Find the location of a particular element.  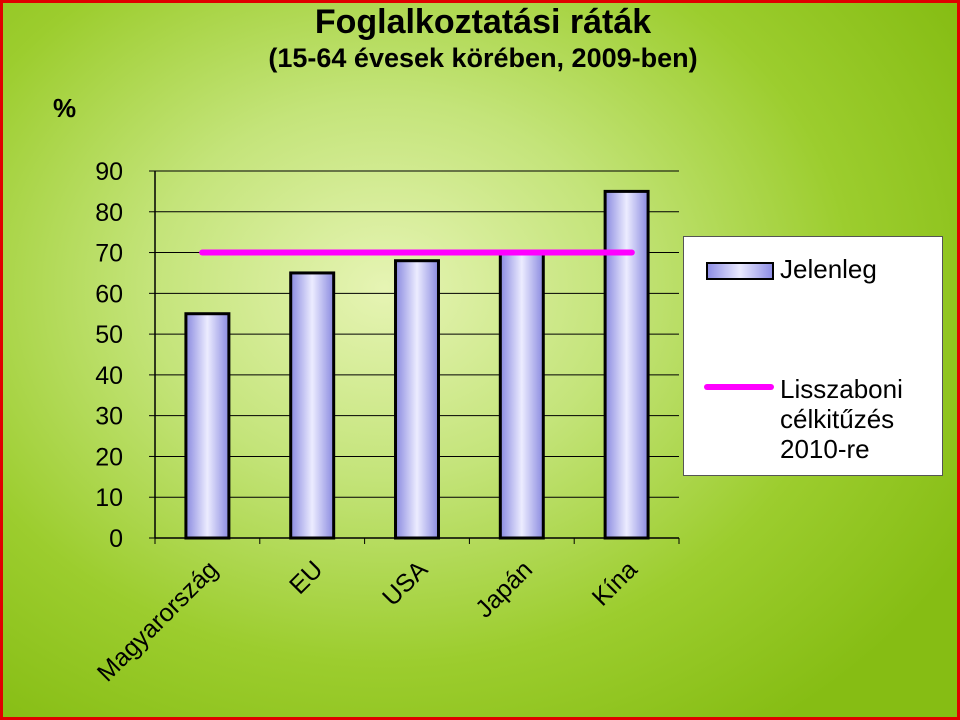

legend-target-label: Lisszaboni célkitűzés 2010-re is located at coordinates (841, 419).